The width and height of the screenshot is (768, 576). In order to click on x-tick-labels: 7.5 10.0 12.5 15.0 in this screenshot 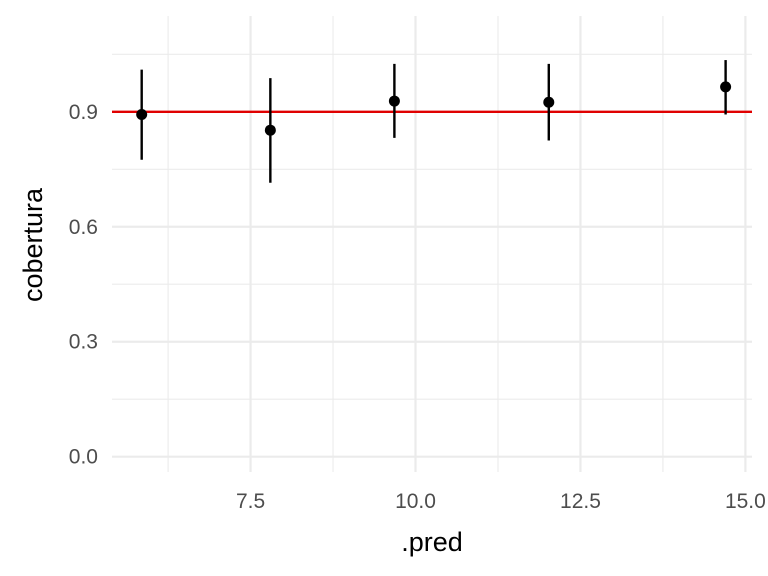, I will do `click(501, 501)`.